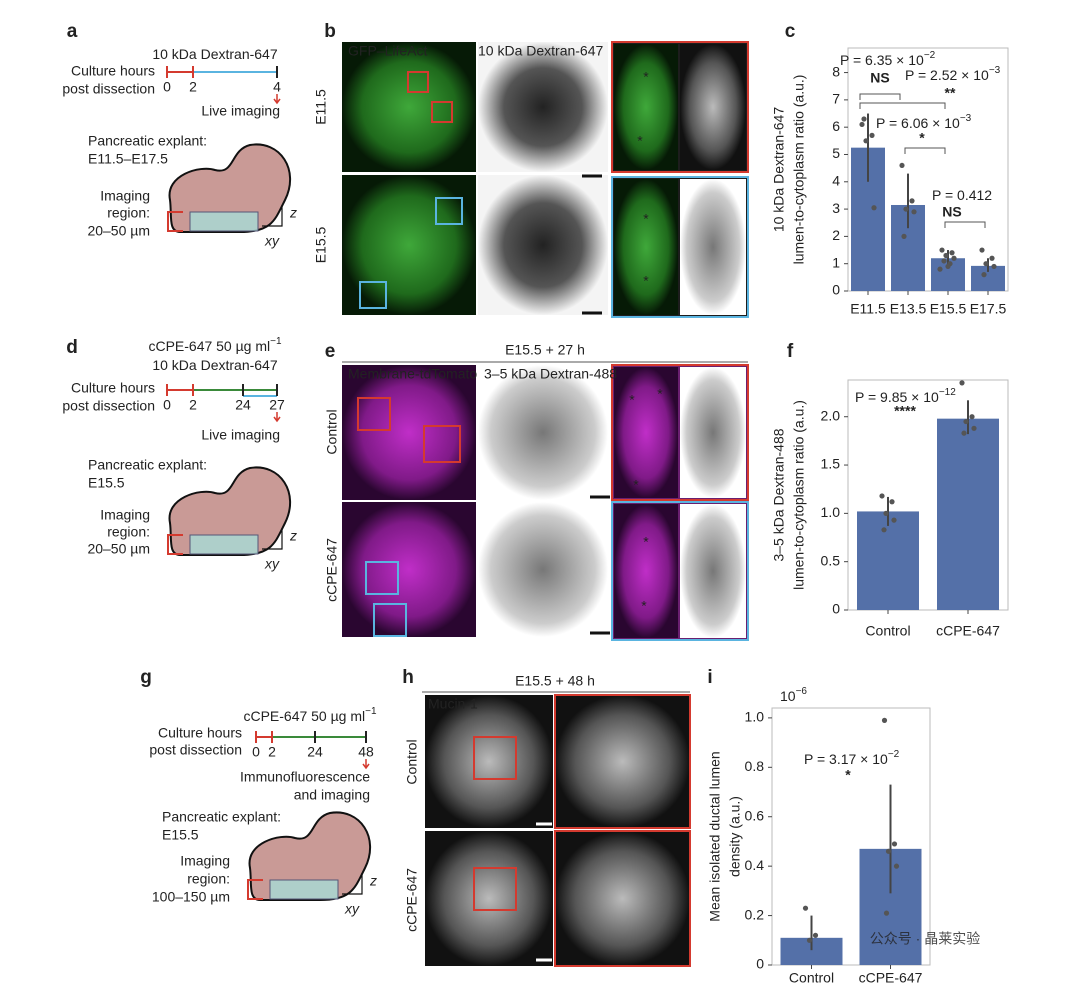  Describe the element at coordinates (836, 235) in the screenshot. I see `y-tick-label: 2` at that location.